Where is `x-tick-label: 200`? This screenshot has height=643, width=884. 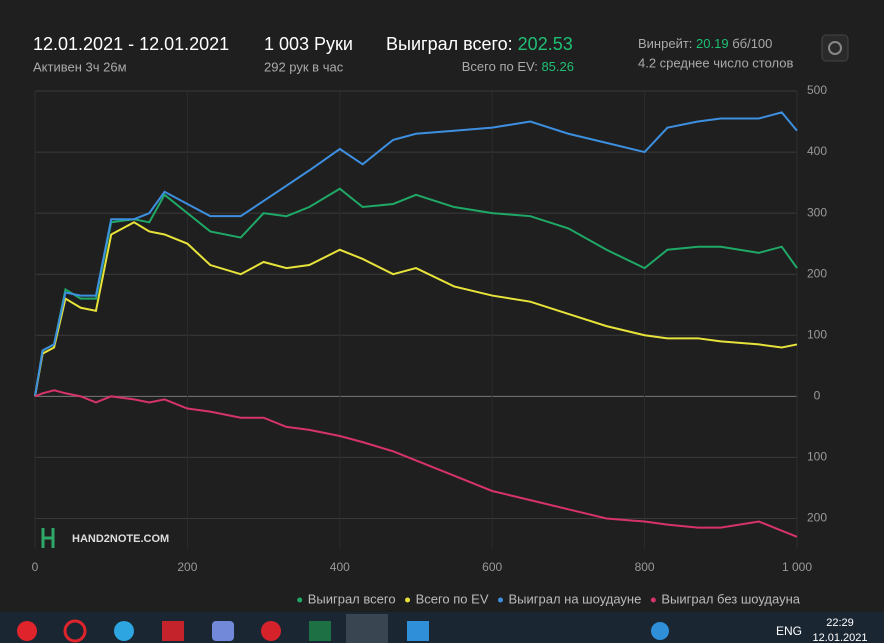 x-tick-label: 200 is located at coordinates (187, 567).